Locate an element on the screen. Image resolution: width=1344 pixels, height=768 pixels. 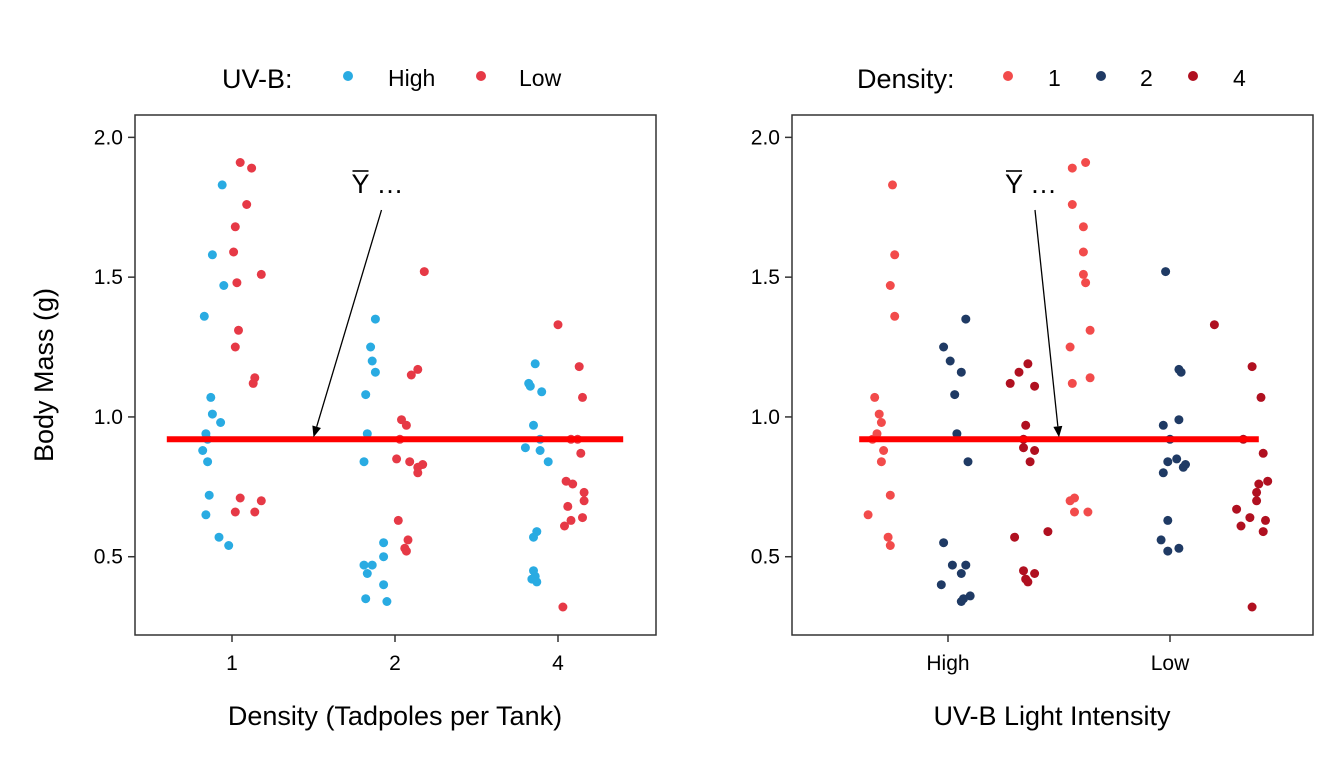
y-tick-label-2: 1.5 is located at coordinates (765, 277).